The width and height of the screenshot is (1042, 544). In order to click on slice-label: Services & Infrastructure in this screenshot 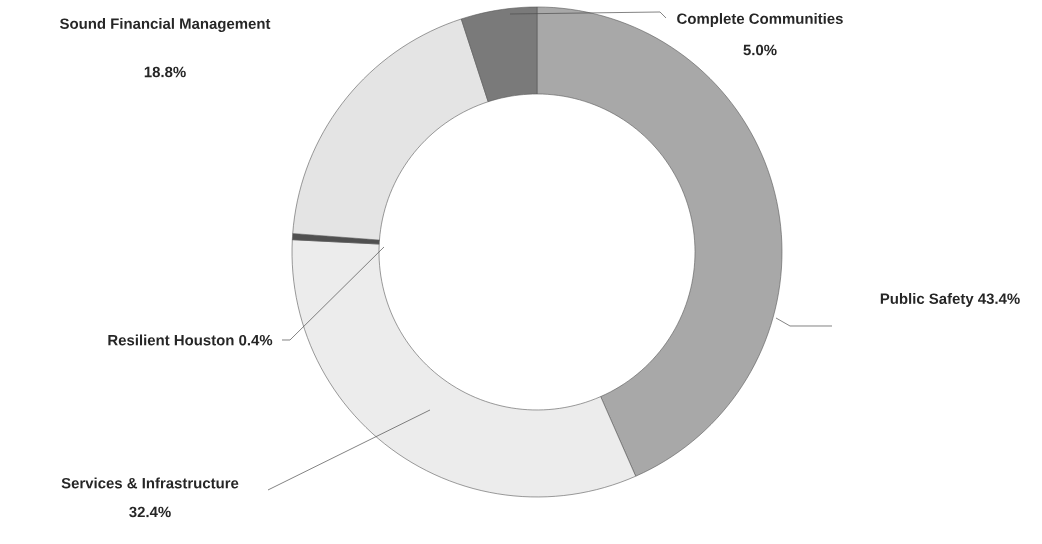, I will do `click(150, 483)`.